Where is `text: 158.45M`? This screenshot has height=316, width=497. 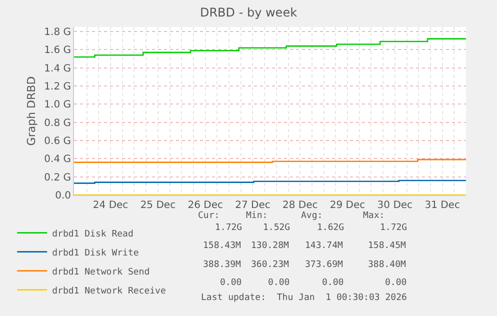 text: 158.45M is located at coordinates (387, 246).